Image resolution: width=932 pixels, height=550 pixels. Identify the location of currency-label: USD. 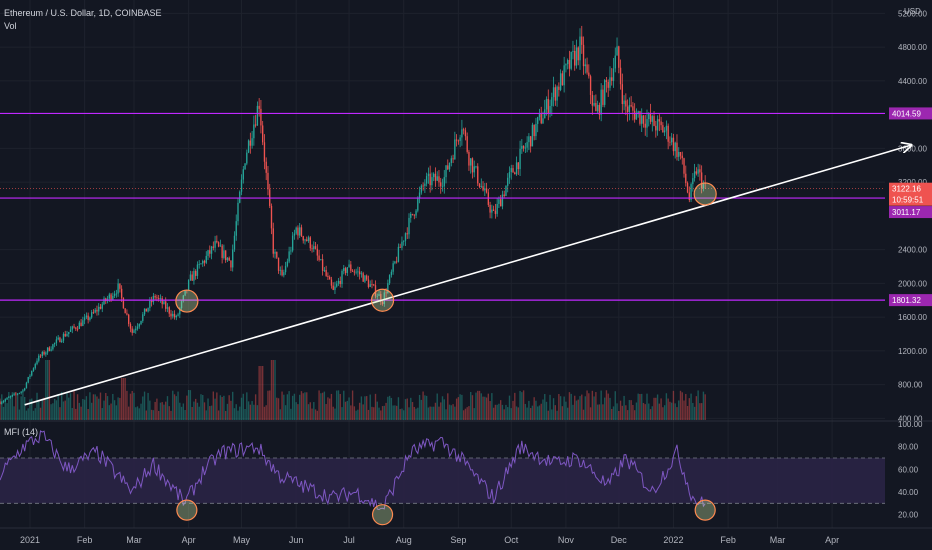
(912, 11).